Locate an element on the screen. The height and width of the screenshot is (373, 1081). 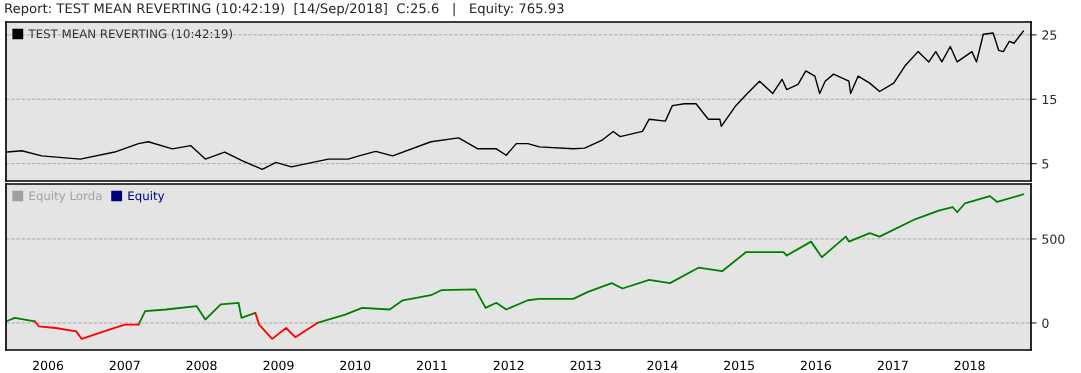
x-tick-label: 2013 is located at coordinates (585, 365).